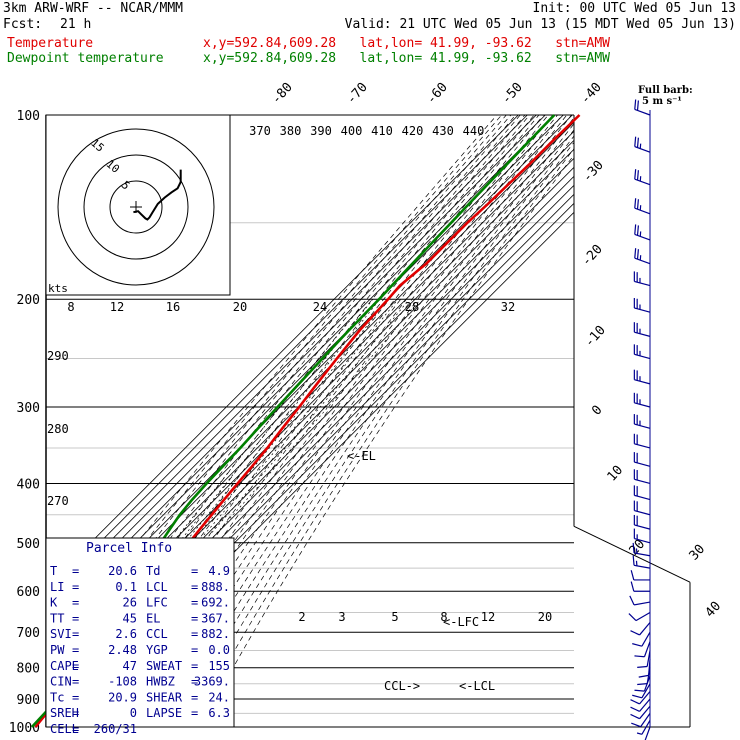 The width and height of the screenshot is (740, 740). What do you see at coordinates (54, 603) in the screenshot?
I see `parcel-key: K` at bounding box center [54, 603].